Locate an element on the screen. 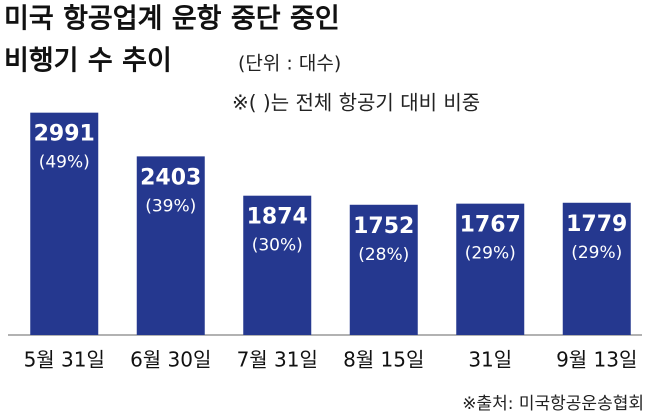 The height and width of the screenshot is (418, 650). x-tick-label: 8월 15일 is located at coordinates (383, 360).